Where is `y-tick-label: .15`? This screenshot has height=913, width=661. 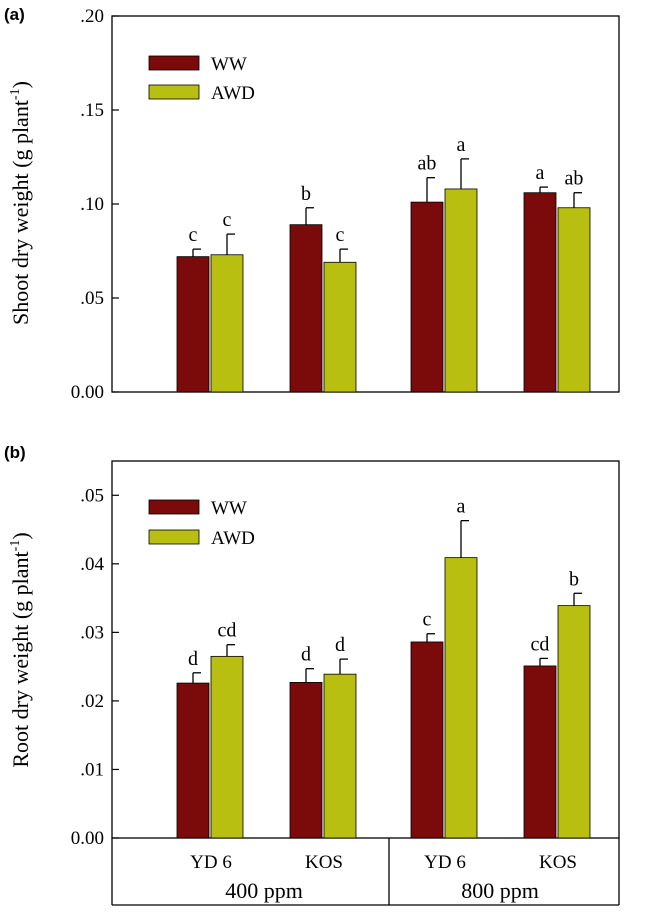
y-tick-label: .15 is located at coordinates (92, 110).